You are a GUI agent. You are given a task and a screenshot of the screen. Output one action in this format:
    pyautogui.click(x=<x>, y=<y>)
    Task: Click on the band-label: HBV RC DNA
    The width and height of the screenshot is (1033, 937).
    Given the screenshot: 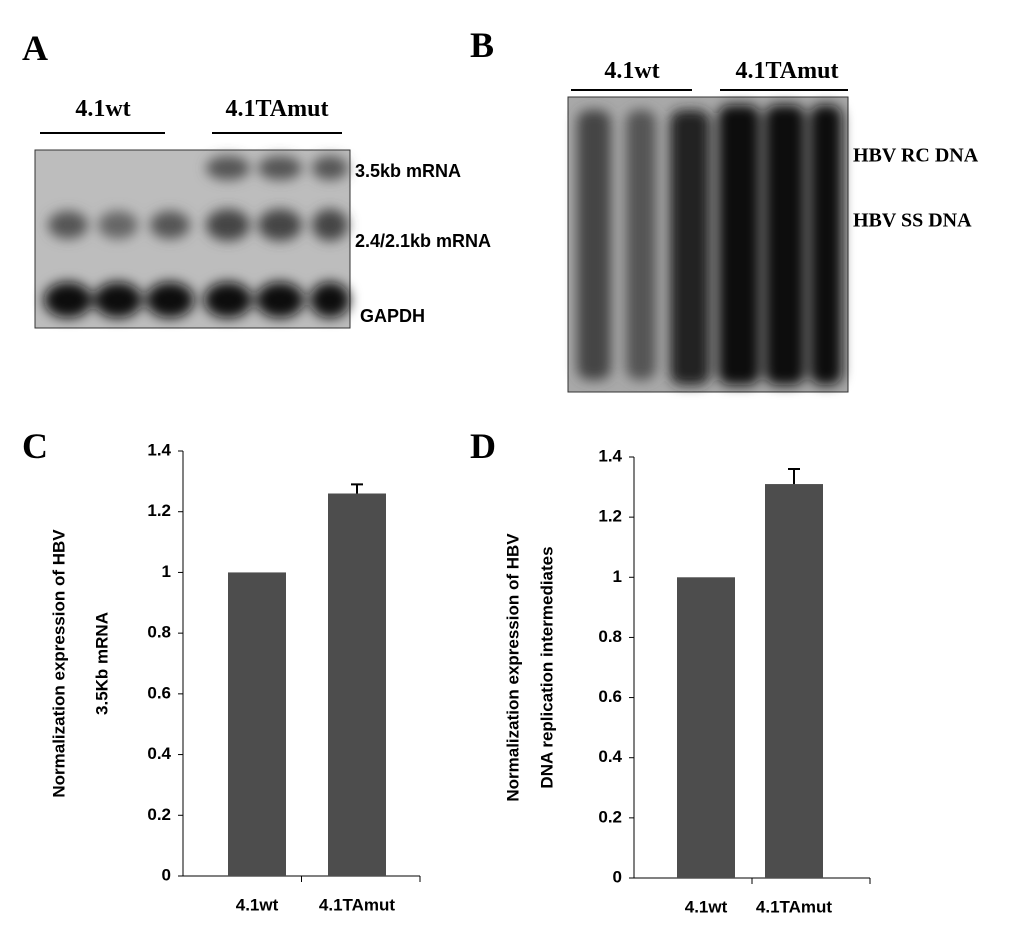 What is the action you would take?
    pyautogui.click(x=916, y=156)
    